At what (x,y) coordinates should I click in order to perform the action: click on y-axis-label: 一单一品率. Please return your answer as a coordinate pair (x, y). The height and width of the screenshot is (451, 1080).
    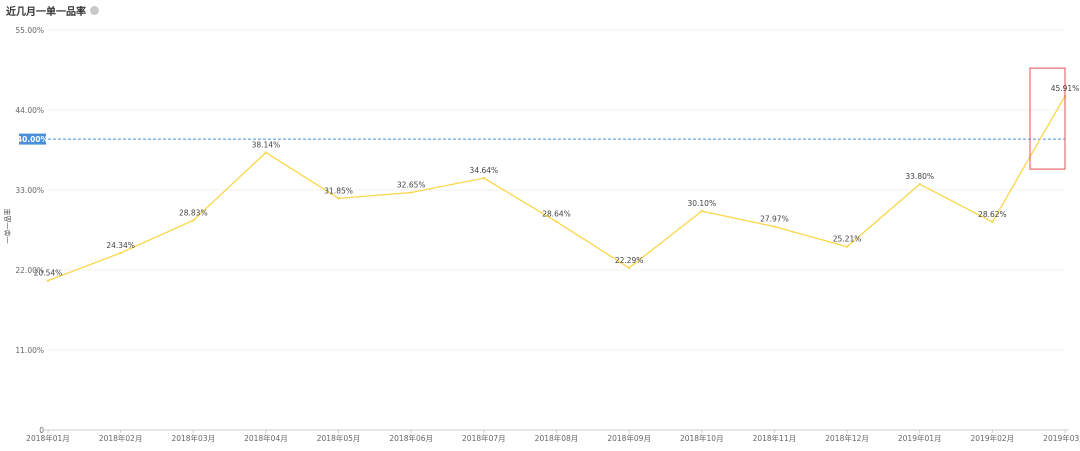
    Looking at the image, I should click on (7, 226).